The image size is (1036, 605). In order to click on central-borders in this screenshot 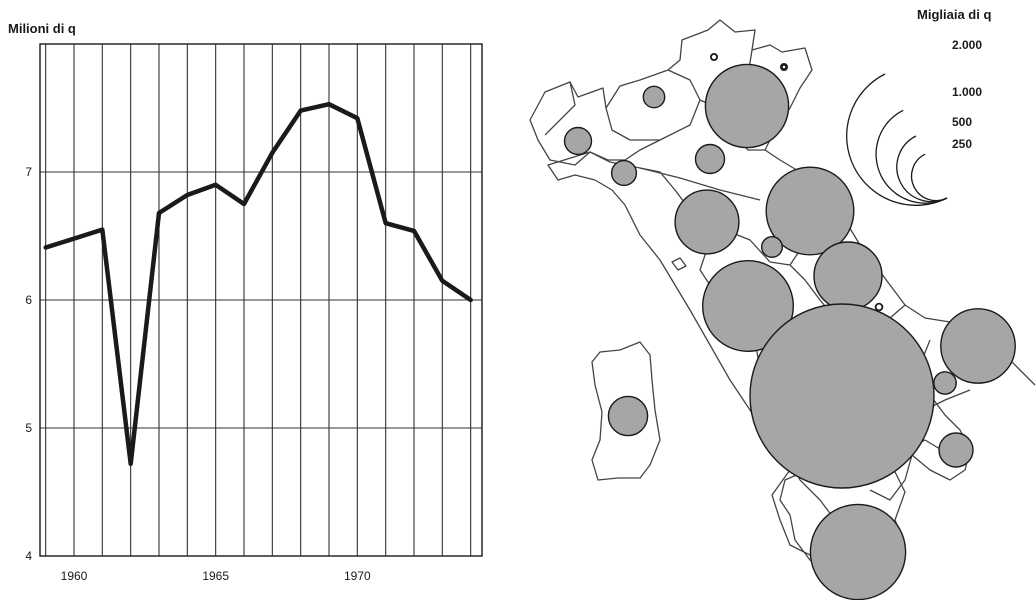, I will do `click(750, 240)`.